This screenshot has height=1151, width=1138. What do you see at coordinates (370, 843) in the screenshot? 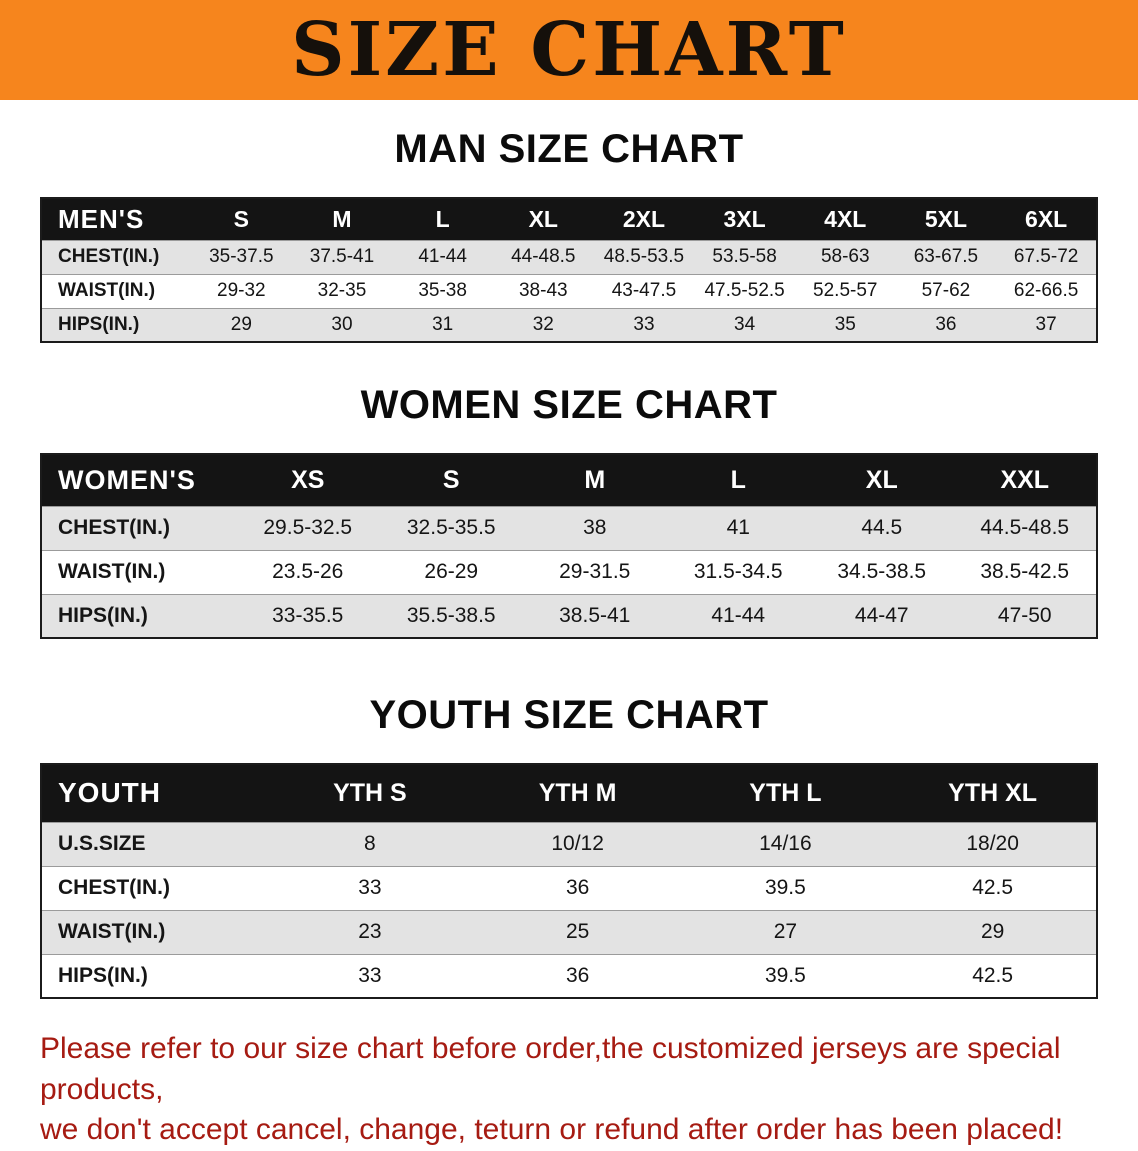
I see `size-value-cell: 8` at bounding box center [370, 843].